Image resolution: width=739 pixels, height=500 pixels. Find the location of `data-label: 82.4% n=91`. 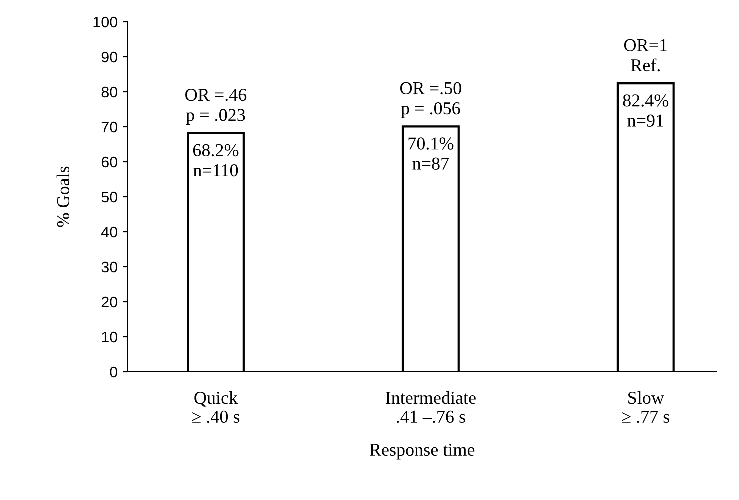

data-label: 82.4% n=91 is located at coordinates (646, 110).